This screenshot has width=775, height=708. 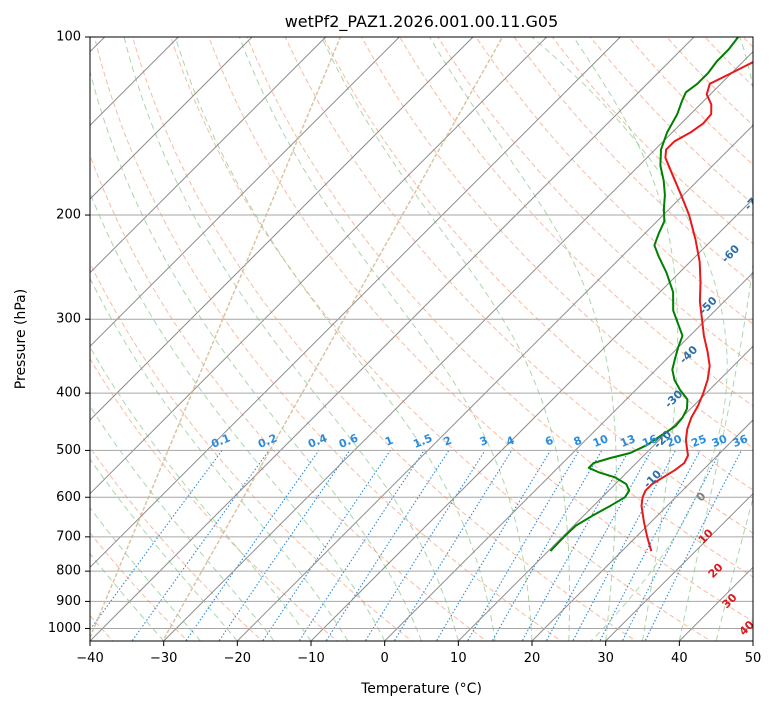 What do you see at coordinates (484, 441) in the screenshot?
I see `mixing-ratio-label: 3` at bounding box center [484, 441].